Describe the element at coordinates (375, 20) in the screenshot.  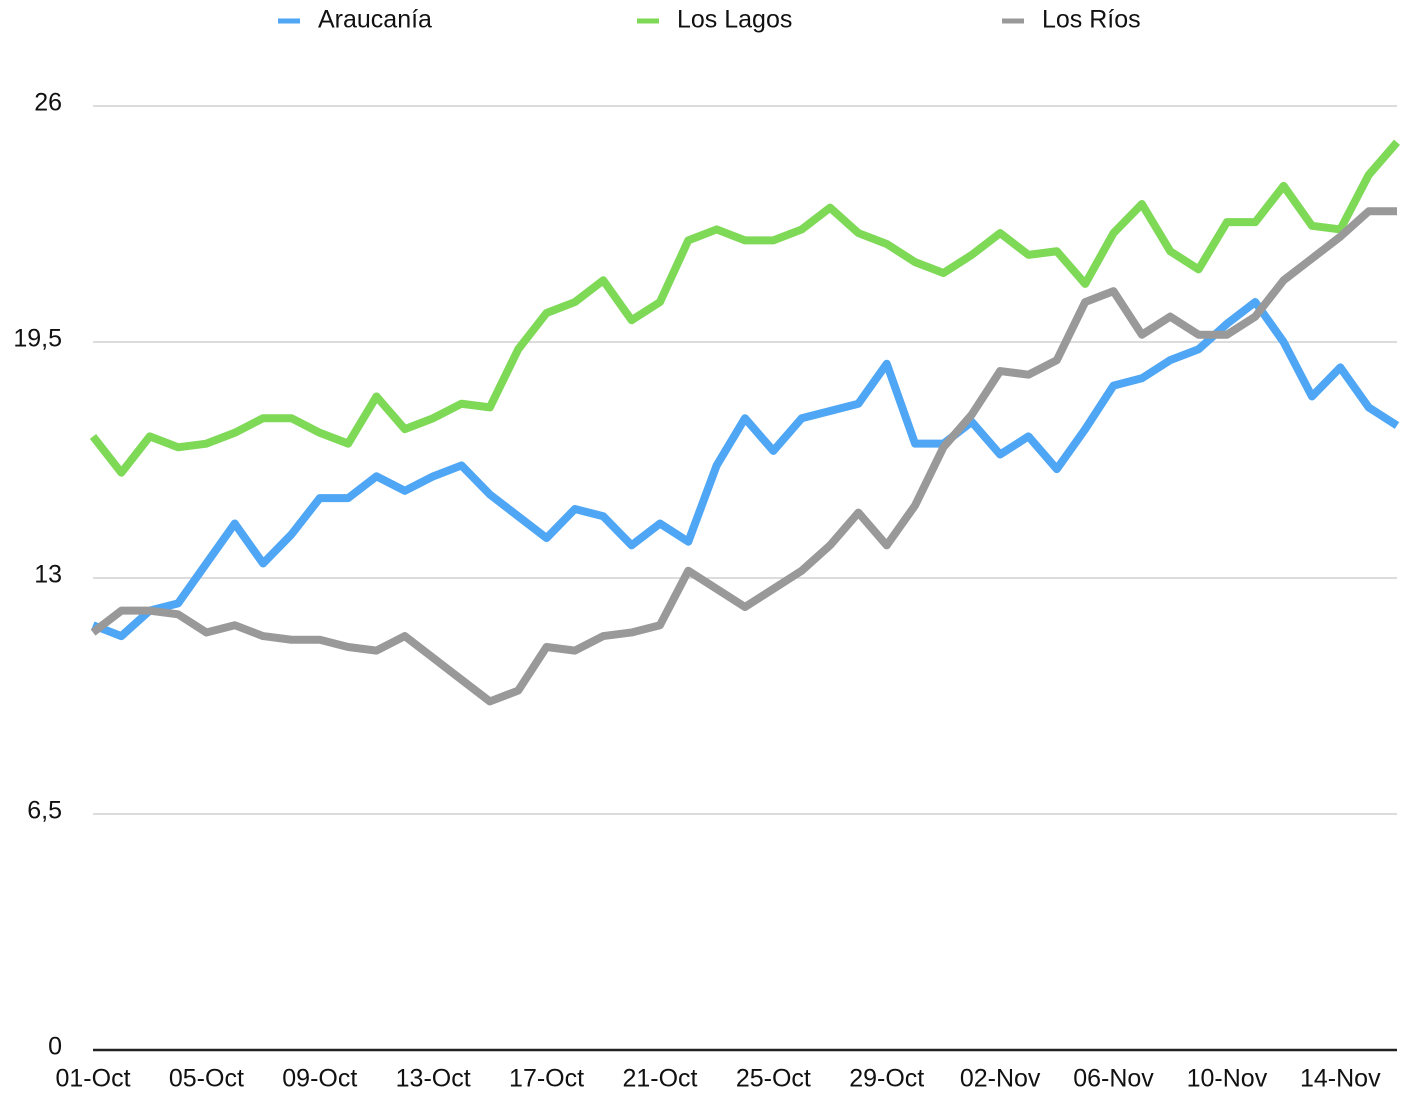
I see `legend-label: Araucanía` at that location.